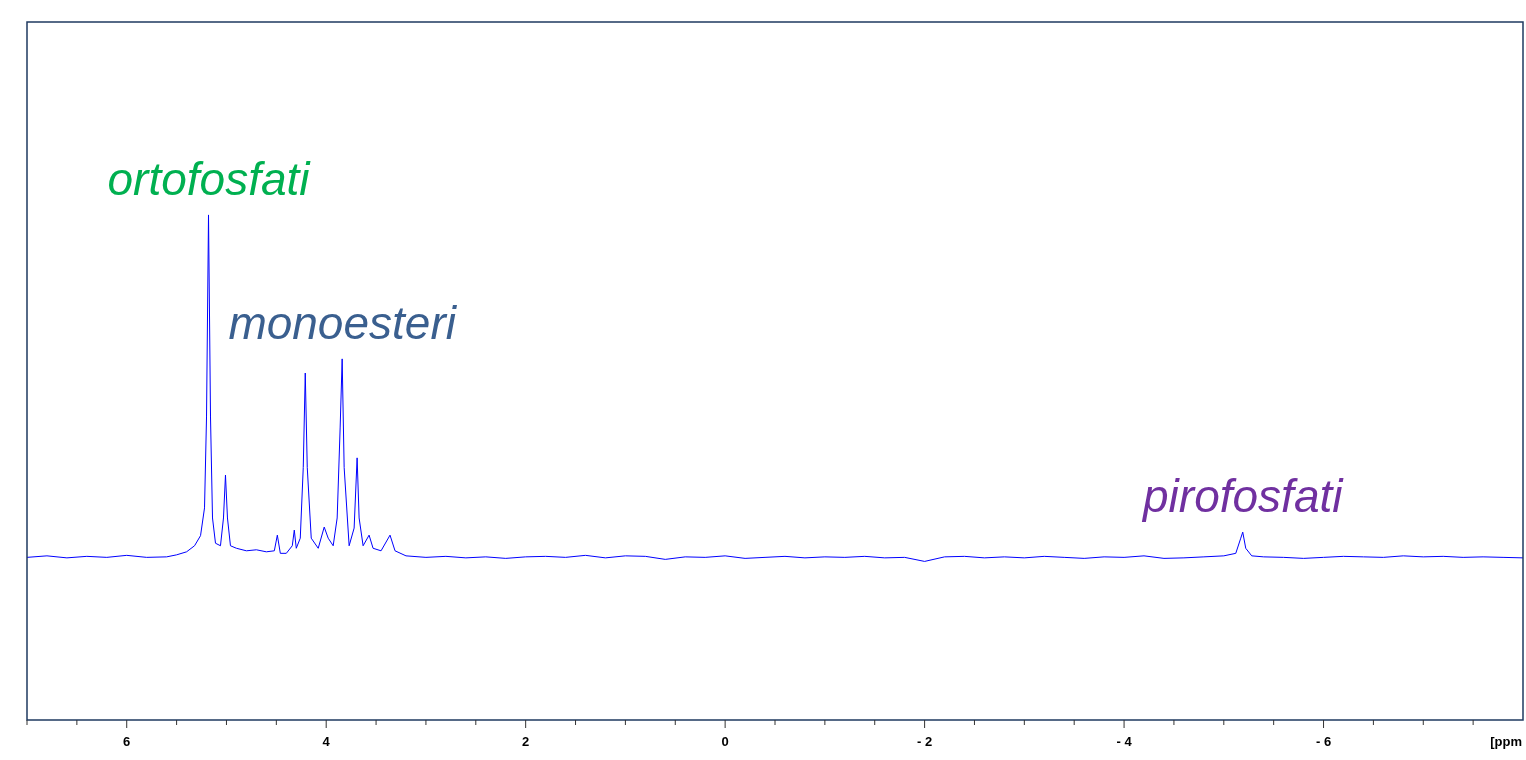  Describe the element at coordinates (725, 742) in the screenshot. I see `x-tick-label: 0` at that location.